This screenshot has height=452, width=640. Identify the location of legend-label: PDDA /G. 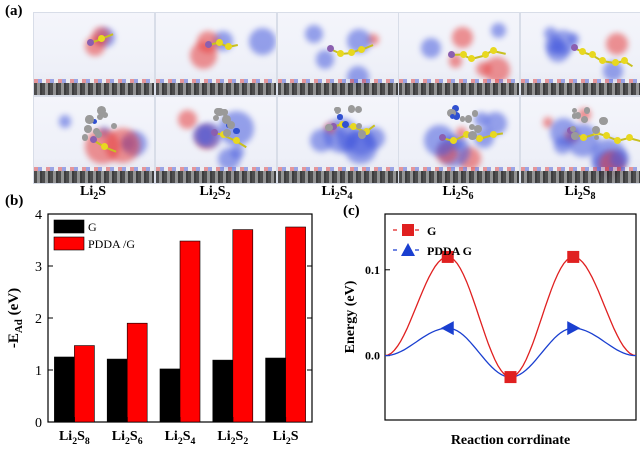
(111, 244).